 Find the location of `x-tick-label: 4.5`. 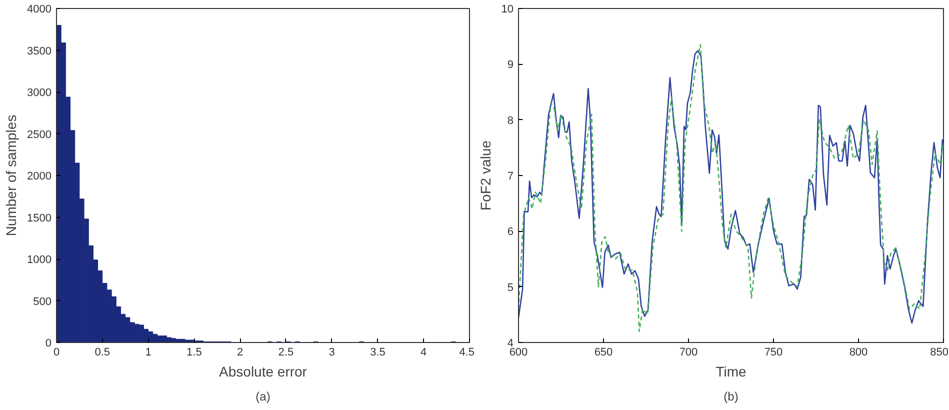

x-tick-label: 4.5 is located at coordinates (467, 352).